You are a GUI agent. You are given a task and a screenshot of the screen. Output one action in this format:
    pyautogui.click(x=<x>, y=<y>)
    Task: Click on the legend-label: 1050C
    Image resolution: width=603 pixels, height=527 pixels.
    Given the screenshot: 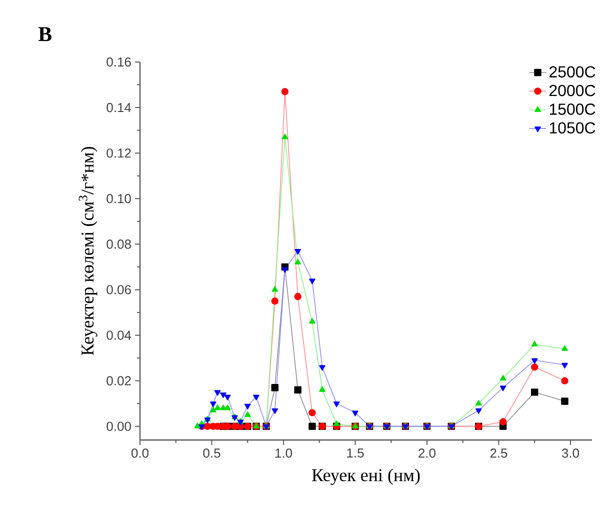 What is the action you would take?
    pyautogui.click(x=573, y=128)
    